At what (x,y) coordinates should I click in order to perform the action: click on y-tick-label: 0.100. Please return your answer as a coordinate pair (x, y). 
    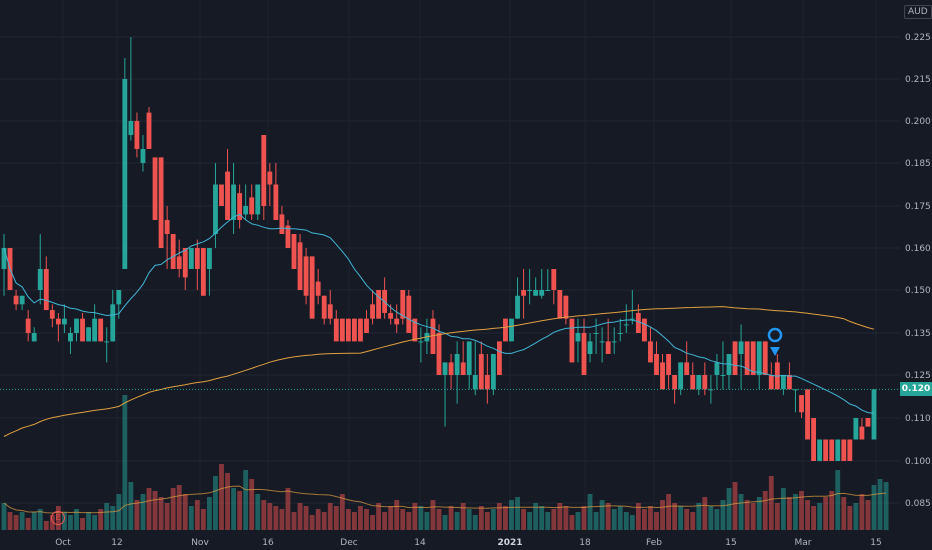
    Looking at the image, I should click on (918, 462).